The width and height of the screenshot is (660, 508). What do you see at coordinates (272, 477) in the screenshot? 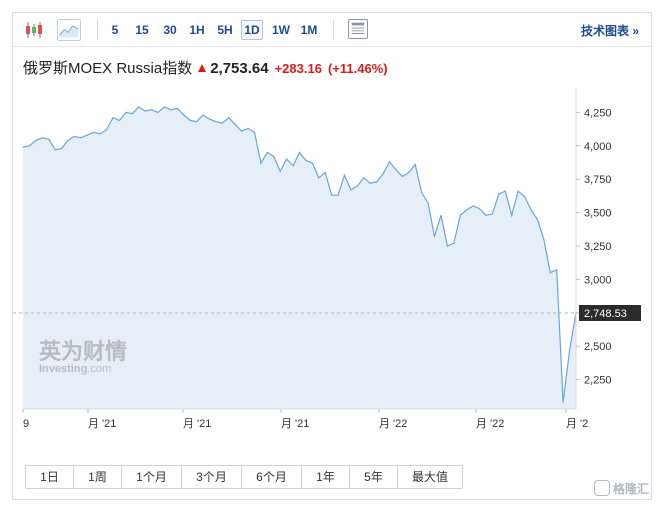
I see `range-6m: 6个月` at bounding box center [272, 477].